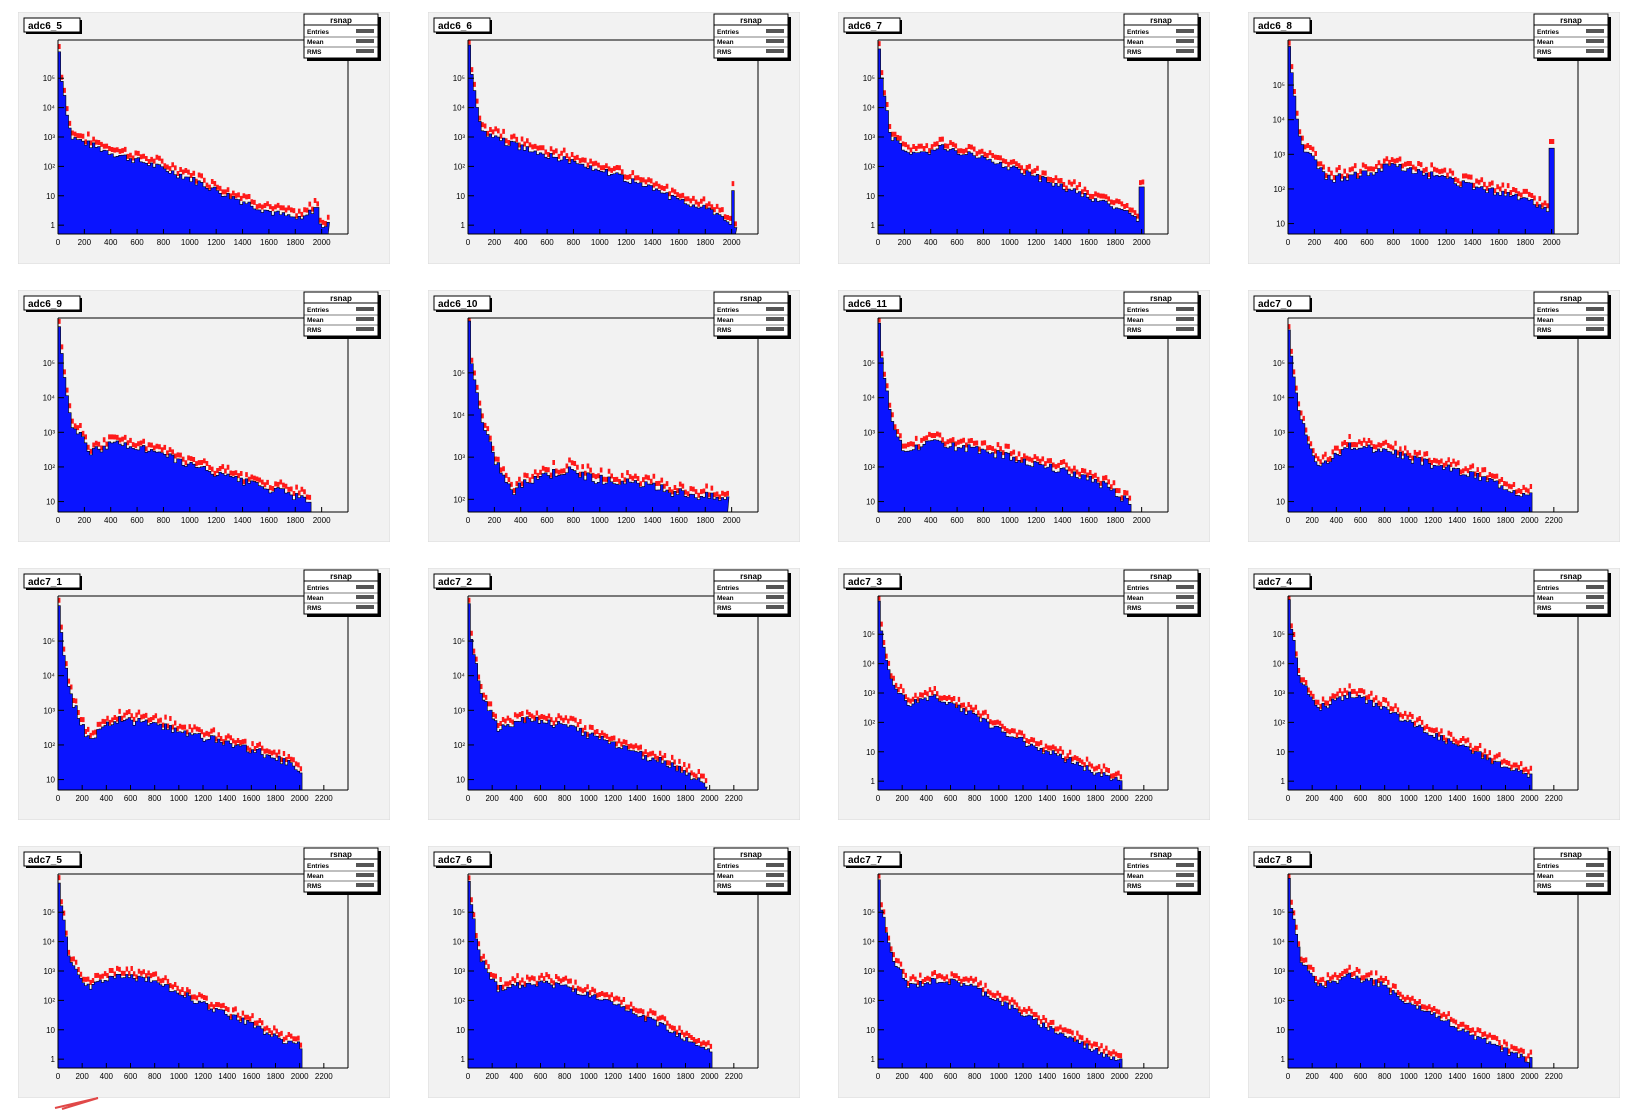  I want to click on histogram-title-box: adc6_7, so click(872, 25).